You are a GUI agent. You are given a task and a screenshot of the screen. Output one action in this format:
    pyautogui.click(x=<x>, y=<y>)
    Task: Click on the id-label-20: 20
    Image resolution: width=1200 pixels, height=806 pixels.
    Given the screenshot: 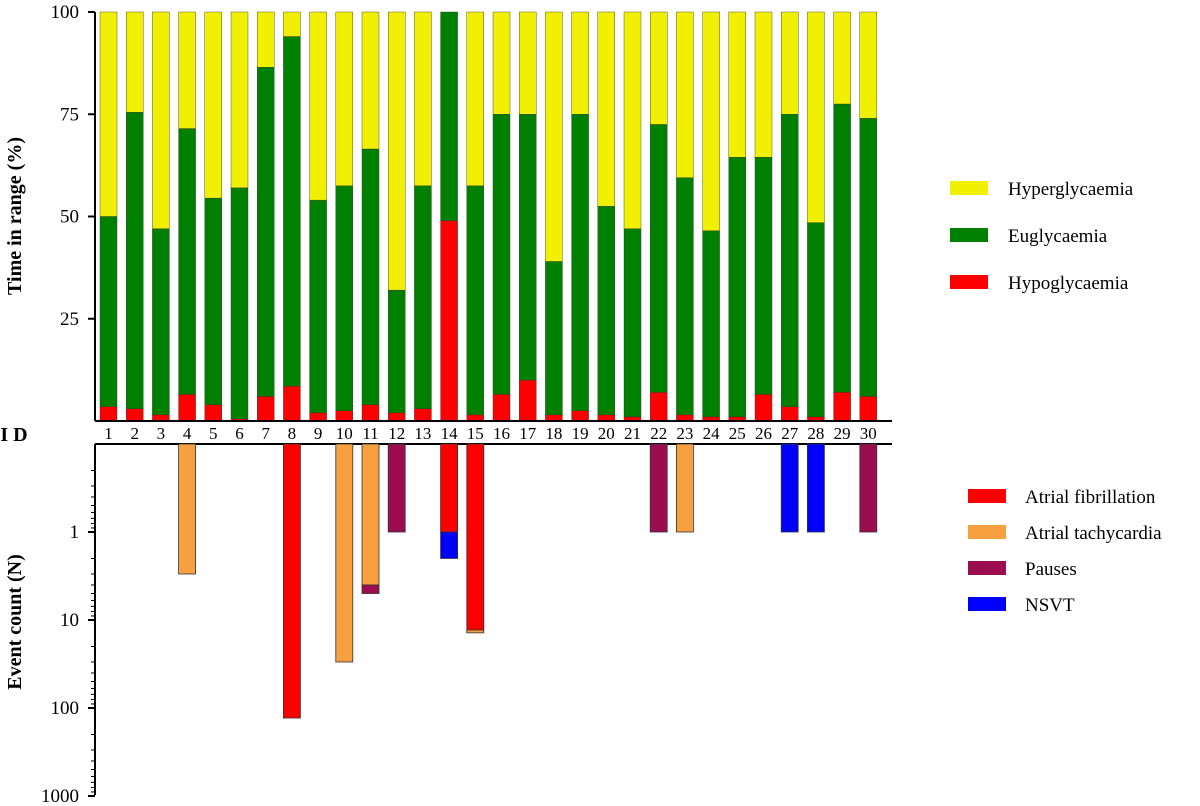 What is the action you would take?
    pyautogui.click(x=606, y=433)
    